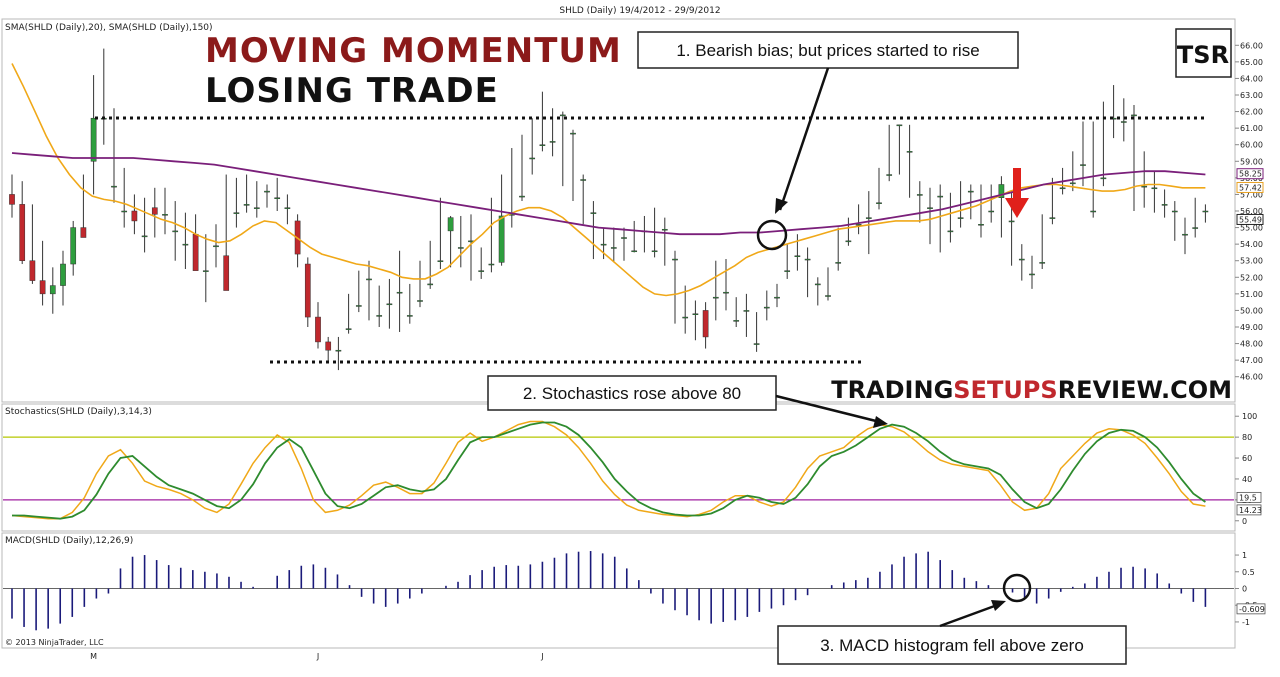  What do you see at coordinates (687, 401) in the screenshot?
I see `annotation-2: 2. Stochastics rose above 80` at bounding box center [687, 401].